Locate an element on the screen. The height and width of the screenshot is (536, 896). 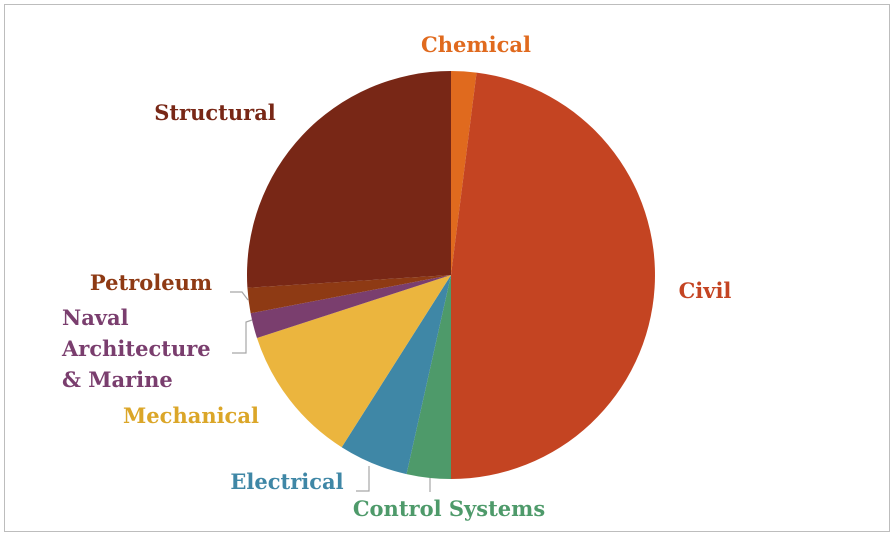
leader-line-electrical is located at coordinates (363, 479).